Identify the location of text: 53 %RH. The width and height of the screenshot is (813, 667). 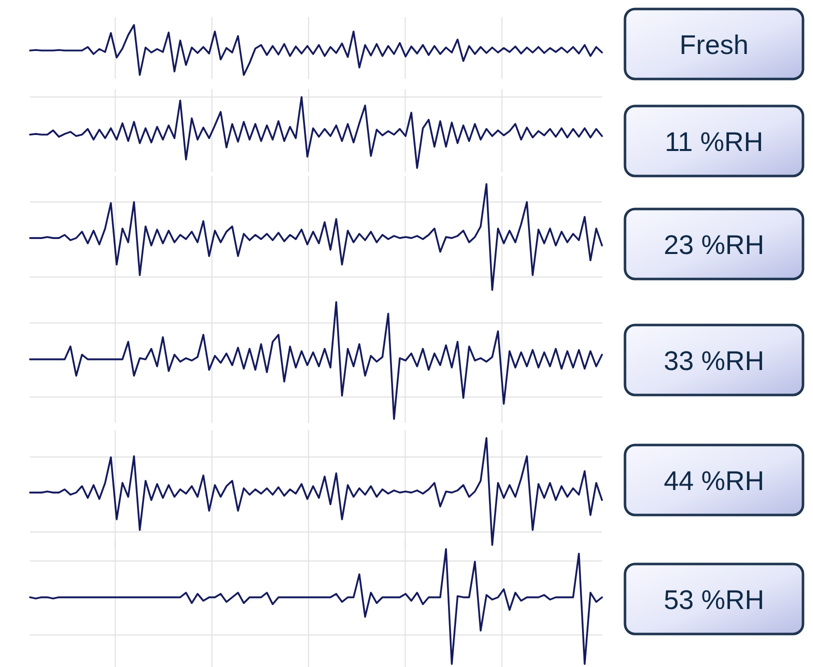
(714, 600).